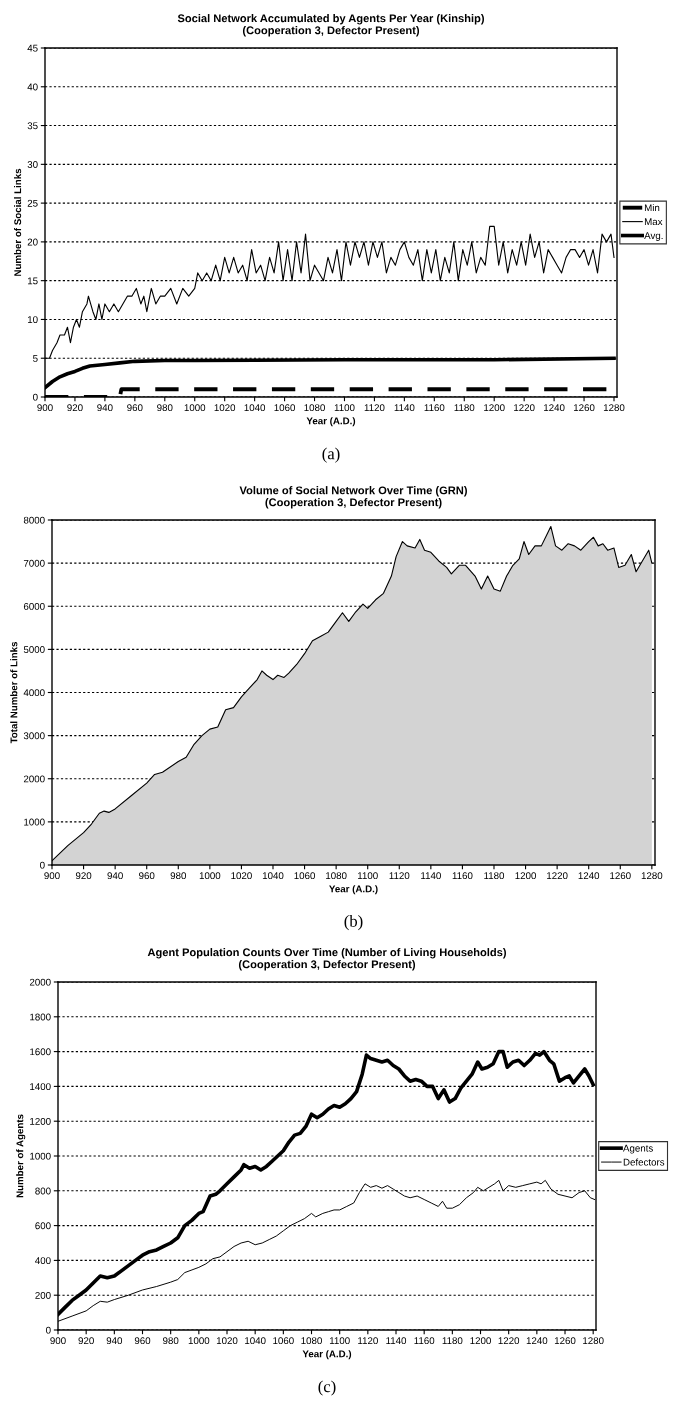 The width and height of the screenshot is (673, 1401). I want to click on y-axis-title: Number of Social Links, so click(18, 222).